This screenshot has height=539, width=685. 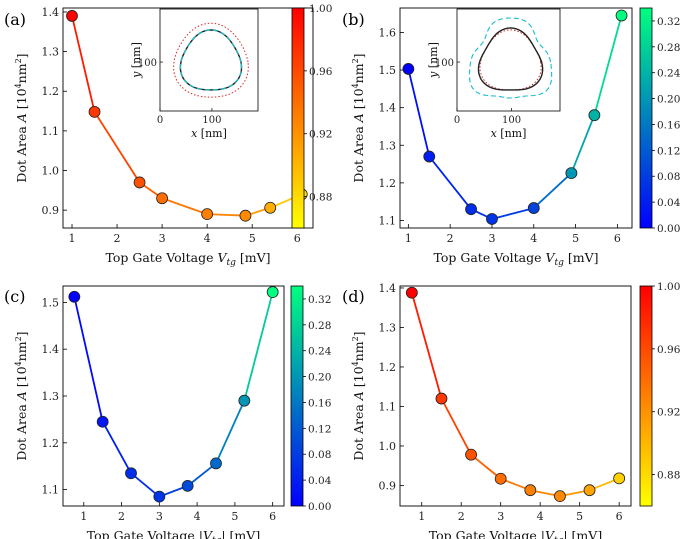 What do you see at coordinates (668, 229) in the screenshot?
I see `colorbar-tick-label: 0.00` at bounding box center [668, 229].